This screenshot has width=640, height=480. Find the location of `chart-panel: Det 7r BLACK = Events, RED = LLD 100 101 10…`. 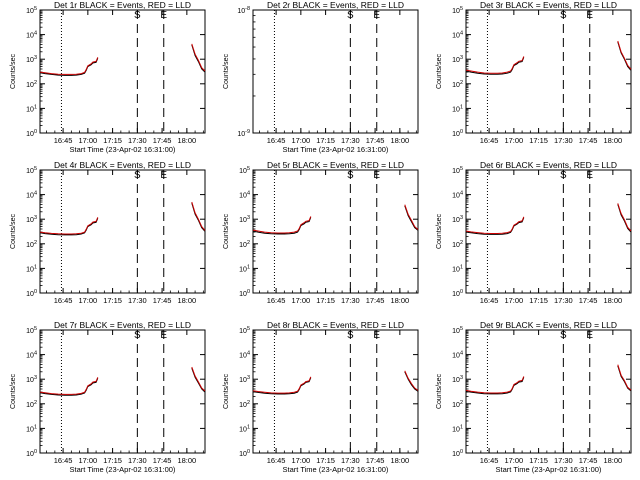

chart-panel: Det 7r BLACK = Events, RED = LLD 100 101 10… is located at coordinates (108, 397).